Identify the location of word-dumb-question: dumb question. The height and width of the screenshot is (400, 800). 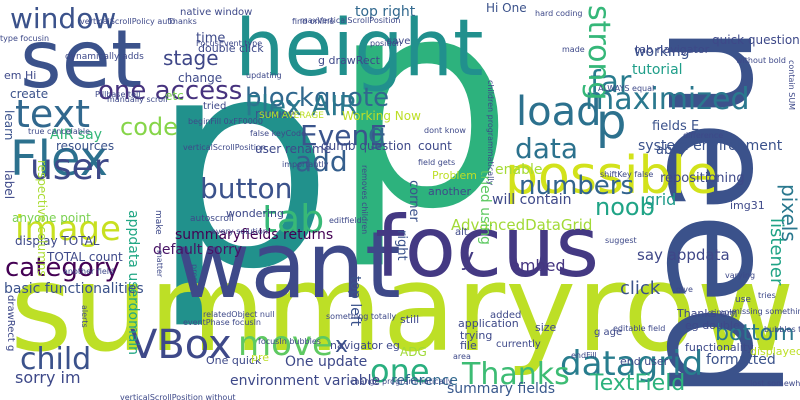
(366, 146).